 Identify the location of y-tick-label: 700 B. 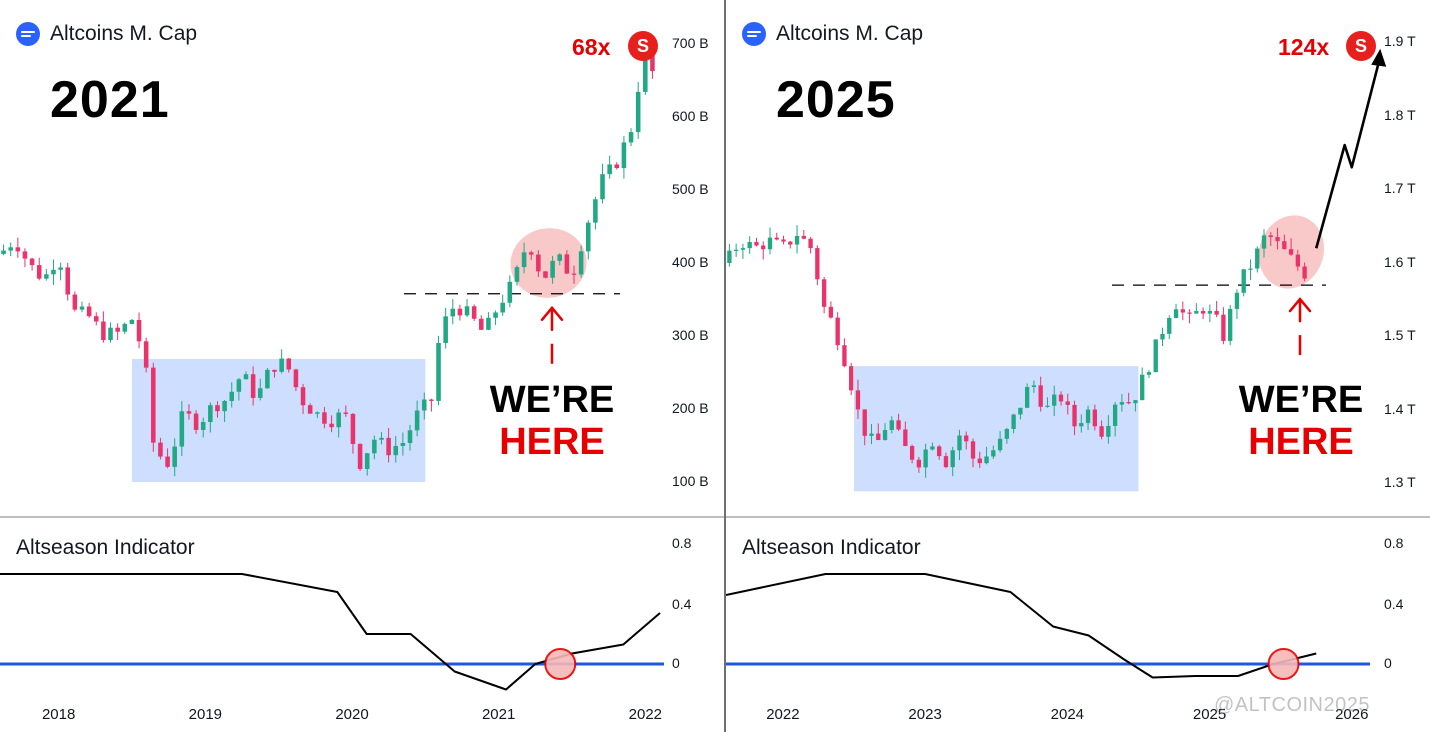
(690, 43).